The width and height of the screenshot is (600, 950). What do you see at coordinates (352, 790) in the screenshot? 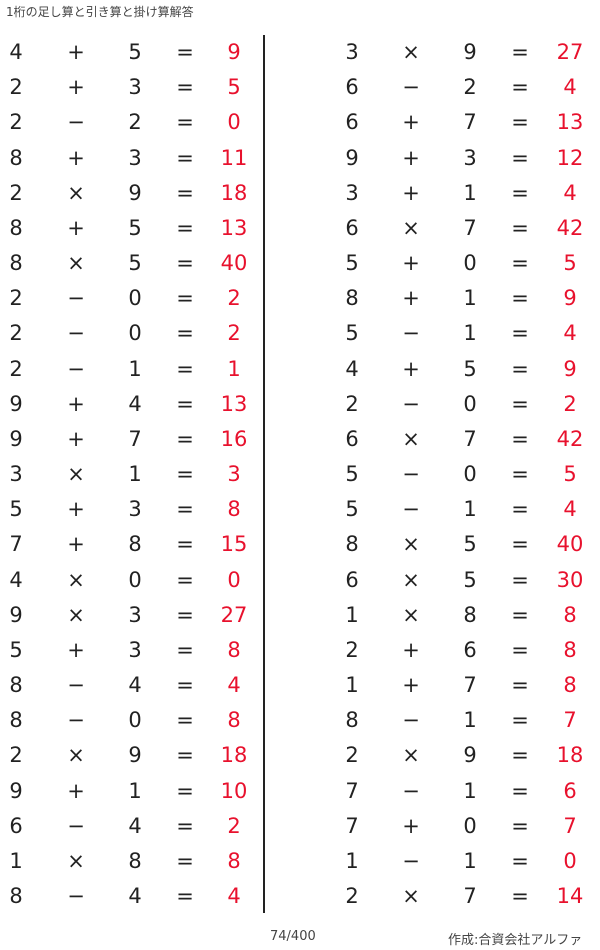
I see `operand-a: 7` at bounding box center [352, 790].